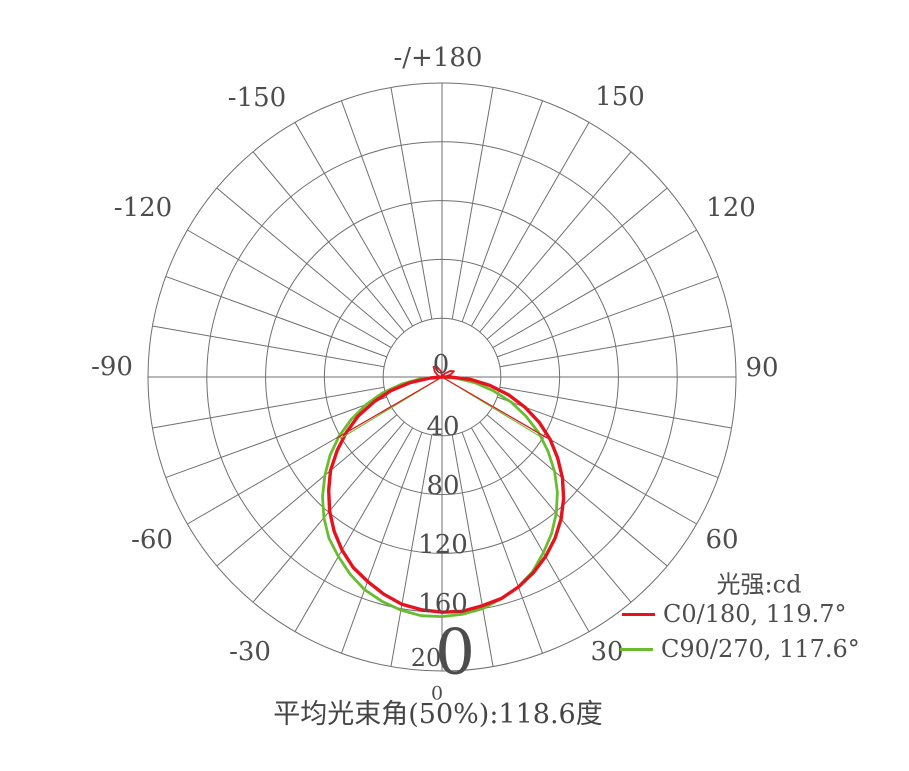  What do you see at coordinates (755, 614) in the screenshot?
I see `legend-label-c0-180: C0/180, 119.7°` at bounding box center [755, 614].